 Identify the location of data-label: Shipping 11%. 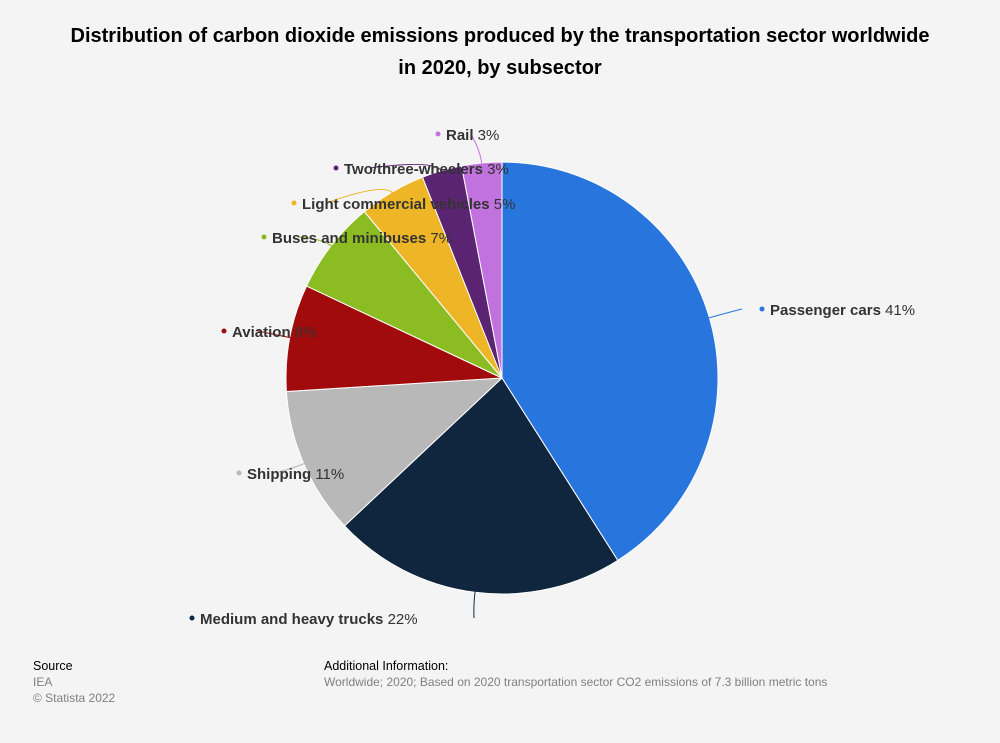
(295, 474).